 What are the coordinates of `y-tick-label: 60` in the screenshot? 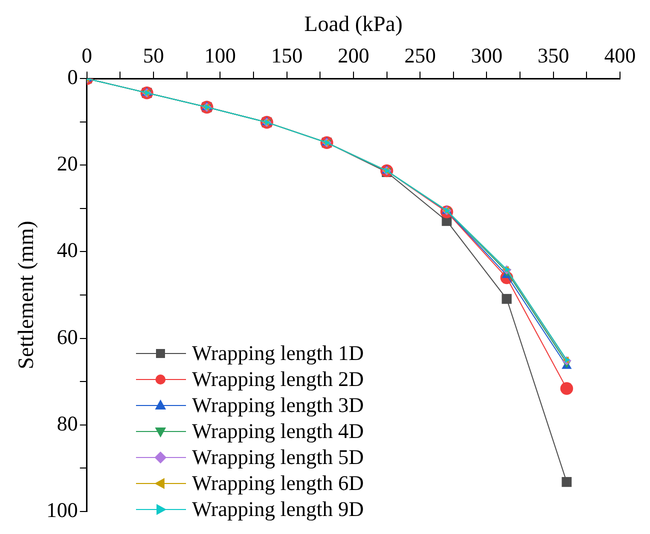 It's located at (67, 336).